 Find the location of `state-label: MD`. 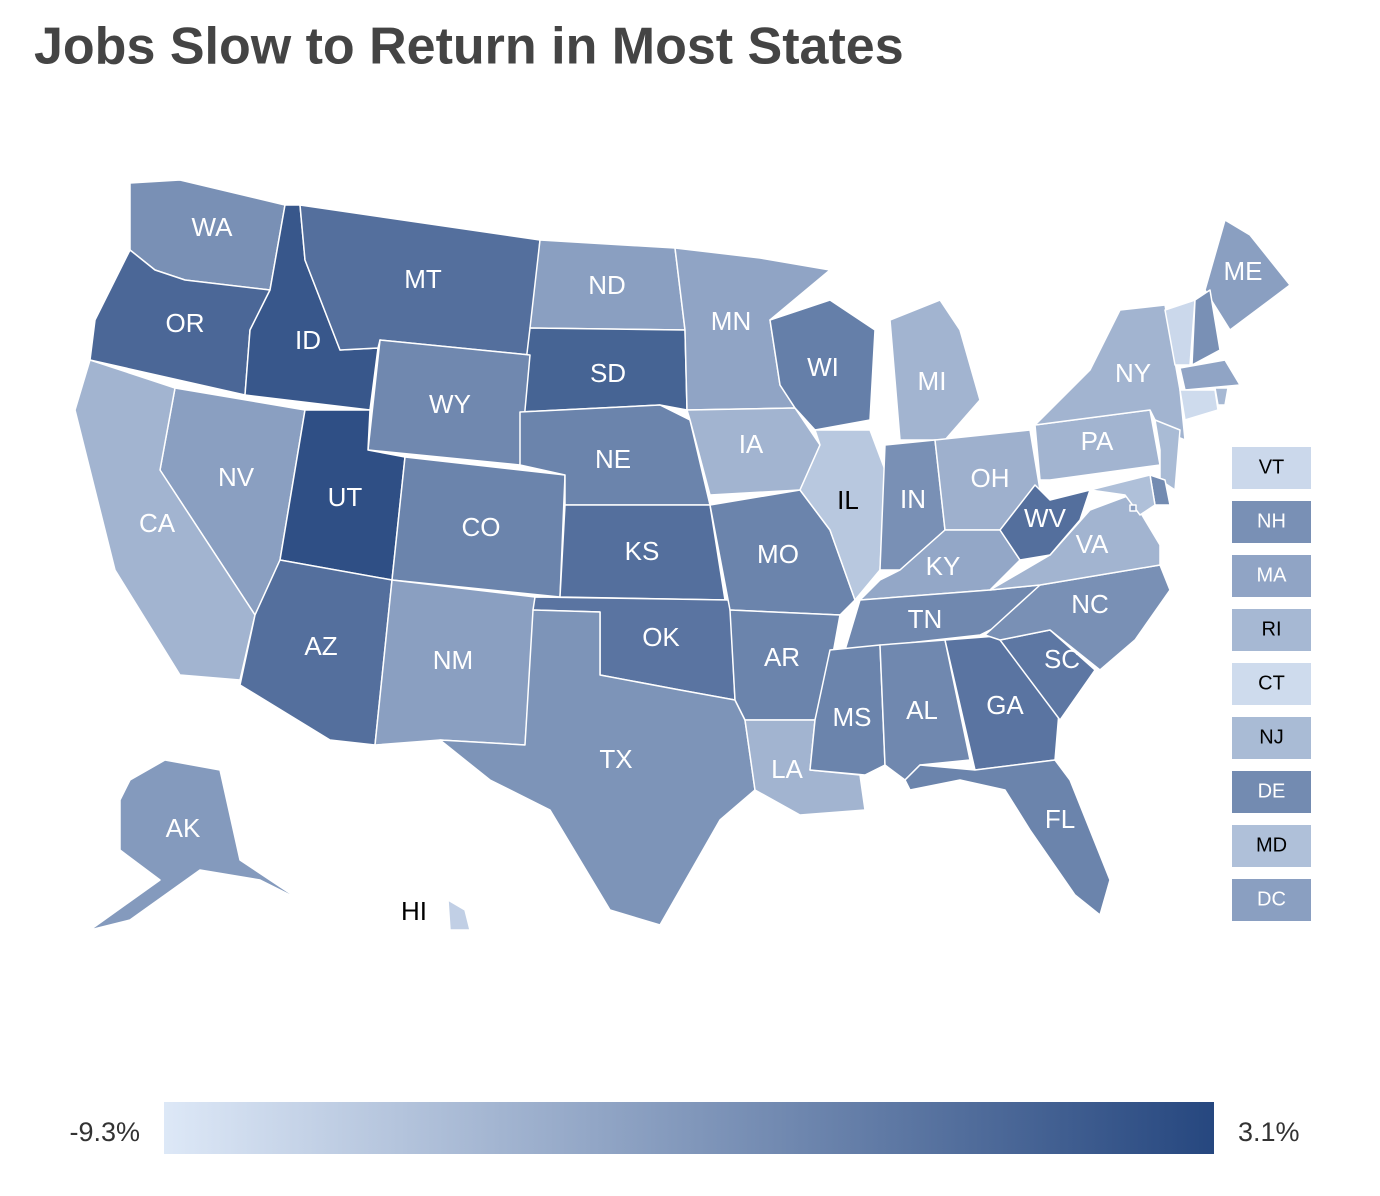

state-label: MD is located at coordinates (1271, 845).